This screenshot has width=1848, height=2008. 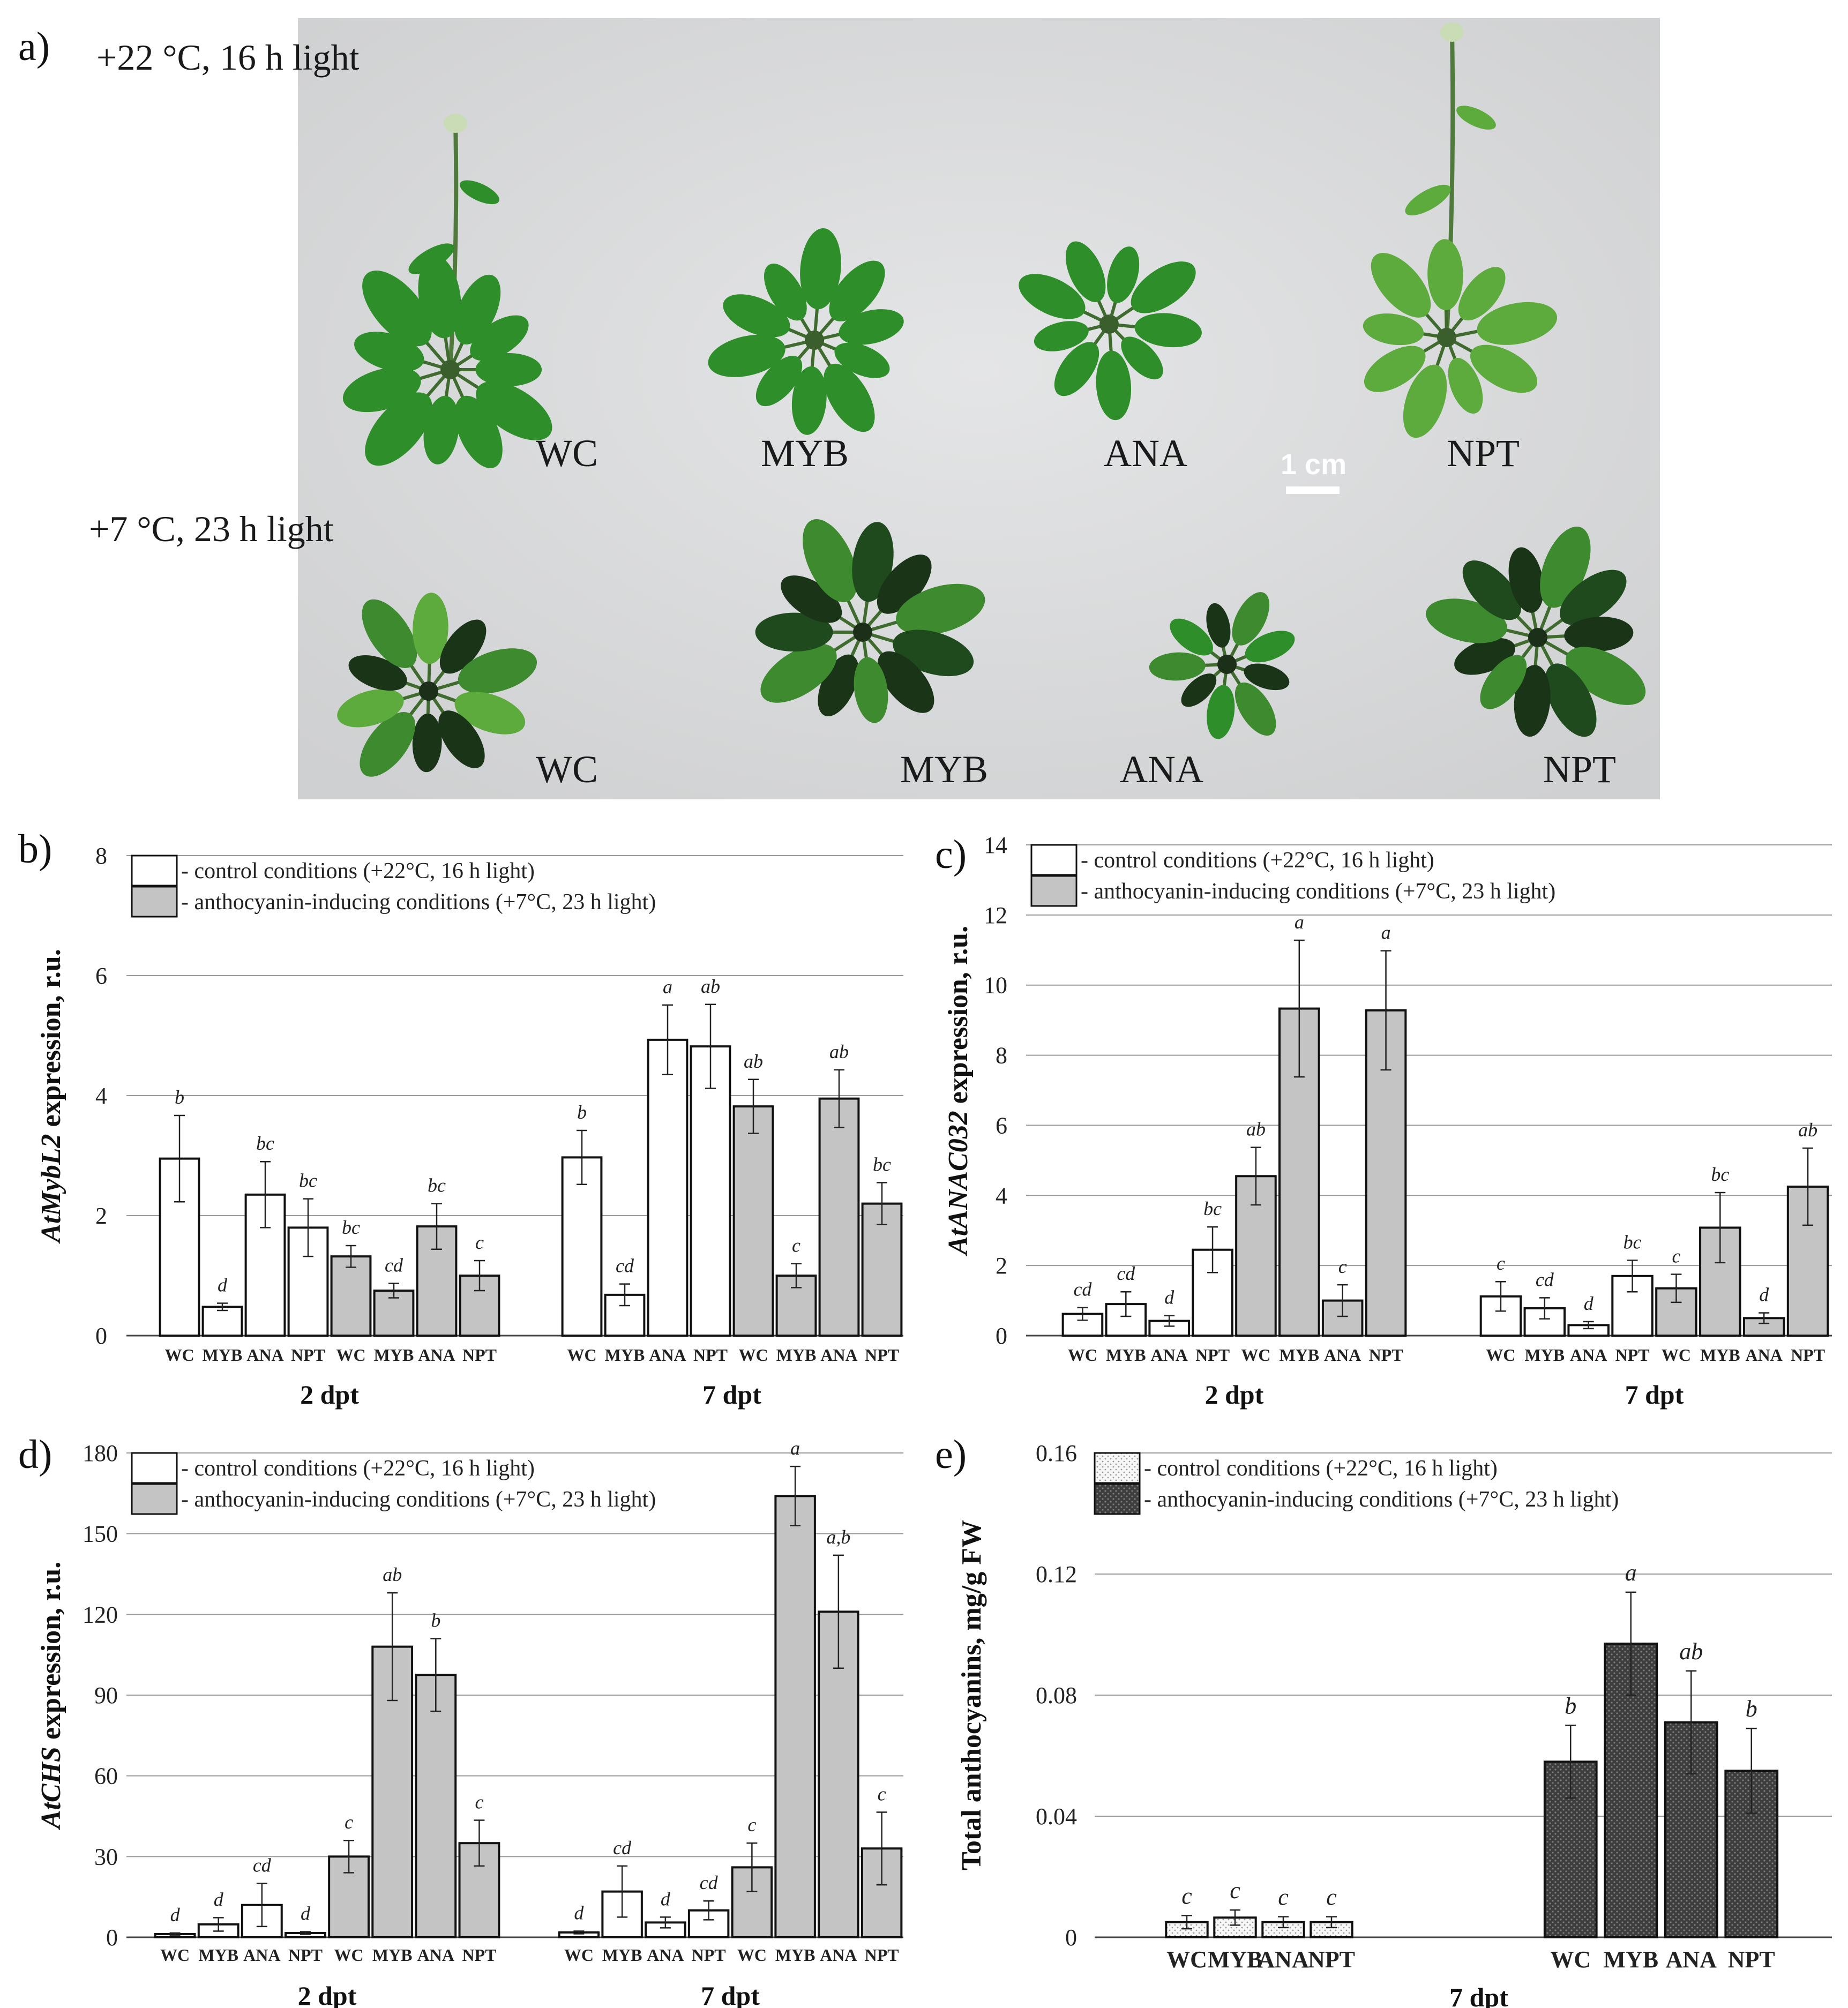 What do you see at coordinates (101, 976) in the screenshot?
I see `y-tick-label: 6` at bounding box center [101, 976].